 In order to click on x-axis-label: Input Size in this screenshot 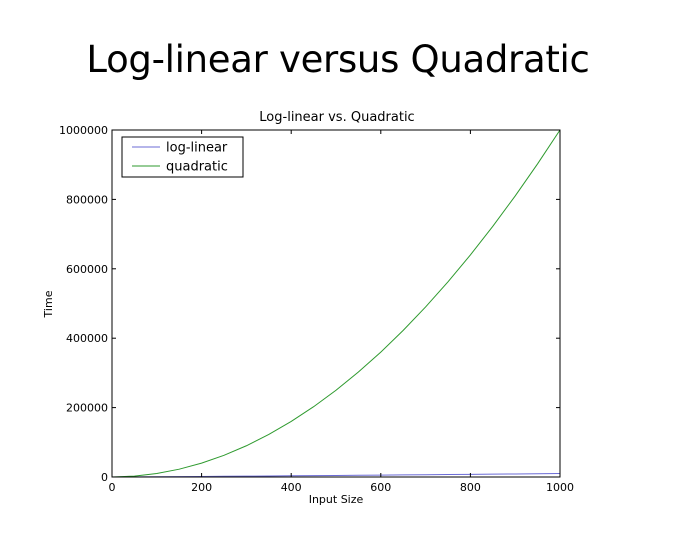, I will do `click(336, 499)`.